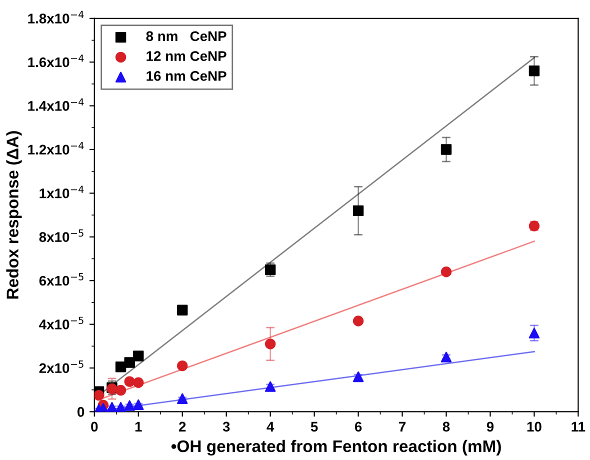 This screenshot has width=590, height=460. What do you see at coordinates (94, 427) in the screenshot?
I see `x-tick-label: 0` at bounding box center [94, 427].